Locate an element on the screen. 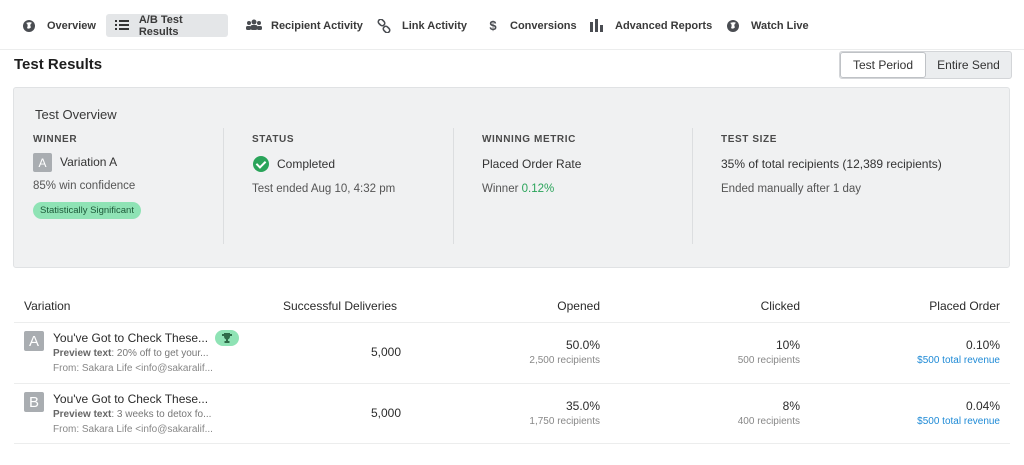 The height and width of the screenshot is (465, 1024). tab-label: Link Activity is located at coordinates (434, 25).